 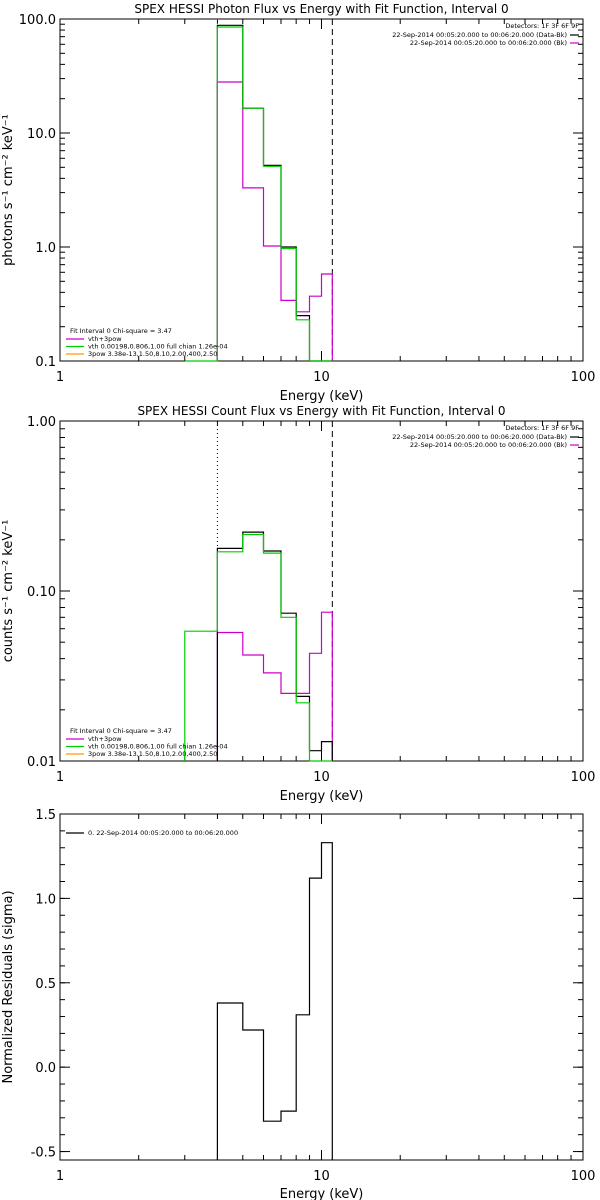 What do you see at coordinates (45, 815) in the screenshot?
I see `y-tick-label: 1.5` at bounding box center [45, 815].